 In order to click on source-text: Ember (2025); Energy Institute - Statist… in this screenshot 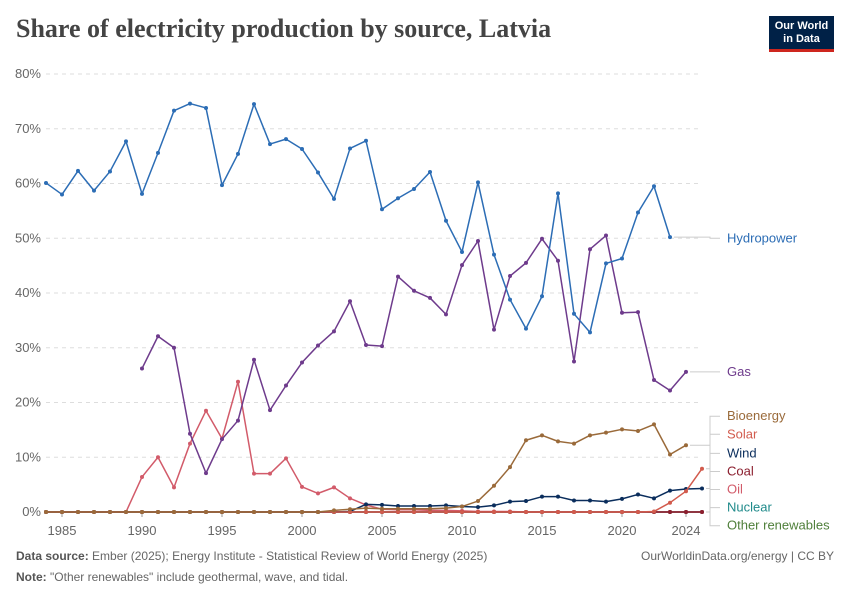, I will do `click(290, 556)`.